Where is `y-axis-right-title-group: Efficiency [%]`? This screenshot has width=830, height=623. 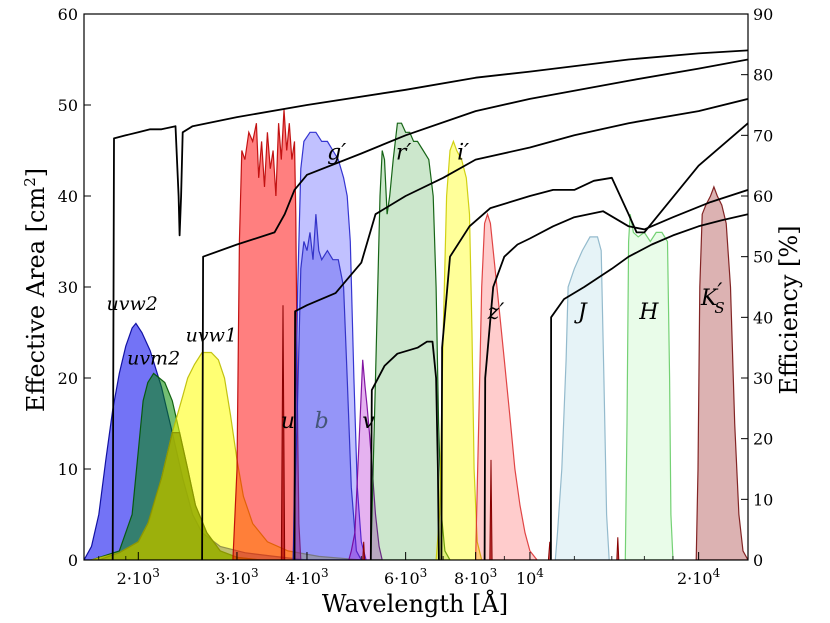
y-axis-right-title-group: Efficiency [%] is located at coordinates (789, 309).